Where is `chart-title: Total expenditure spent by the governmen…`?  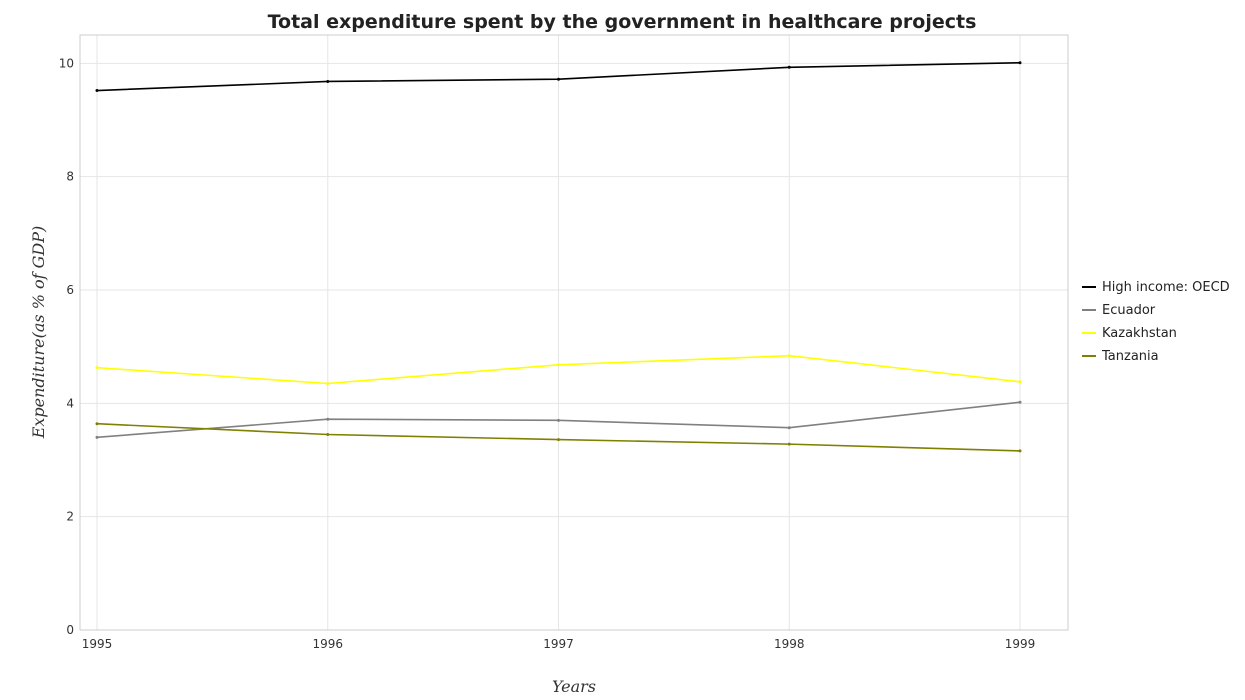
chart-title: Total expenditure spent by the governmen… is located at coordinates (622, 22).